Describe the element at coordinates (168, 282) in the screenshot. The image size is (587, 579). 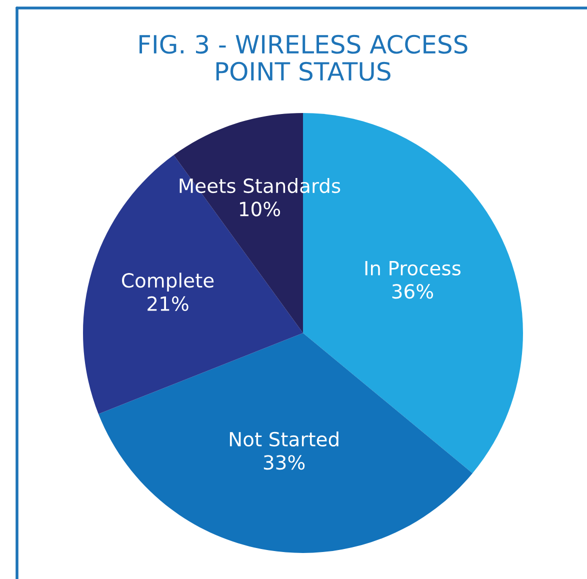
I see `slice-label: Complete` at that location.